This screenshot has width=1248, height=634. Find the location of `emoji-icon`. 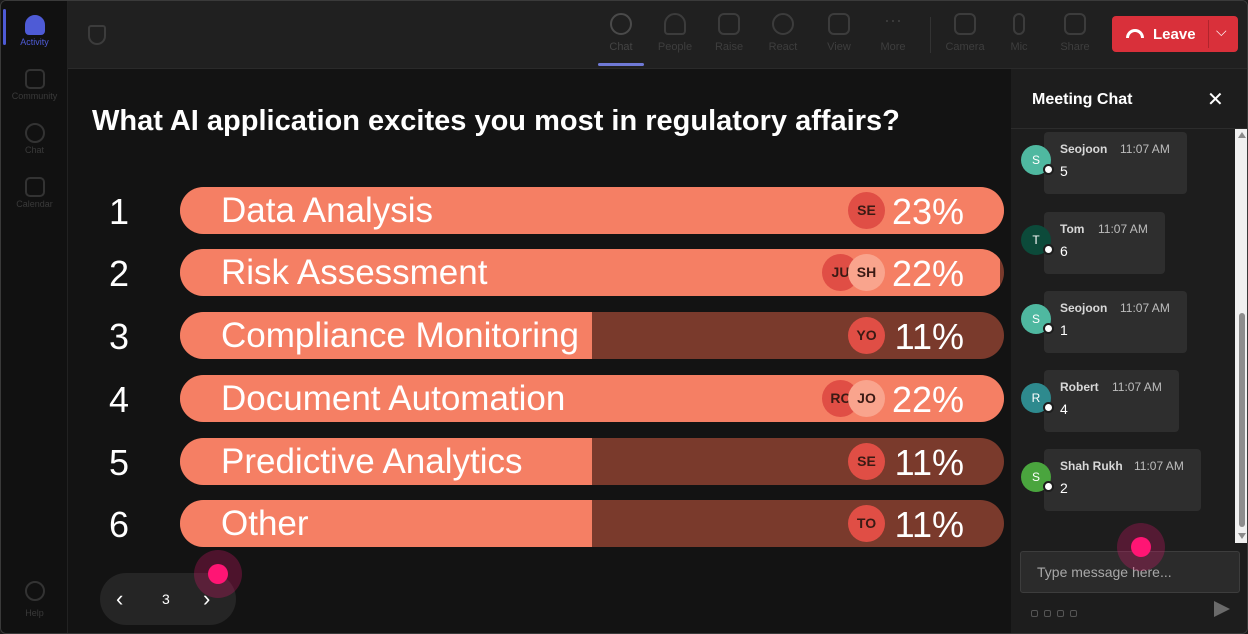

emoji-icon is located at coordinates (1060, 613).